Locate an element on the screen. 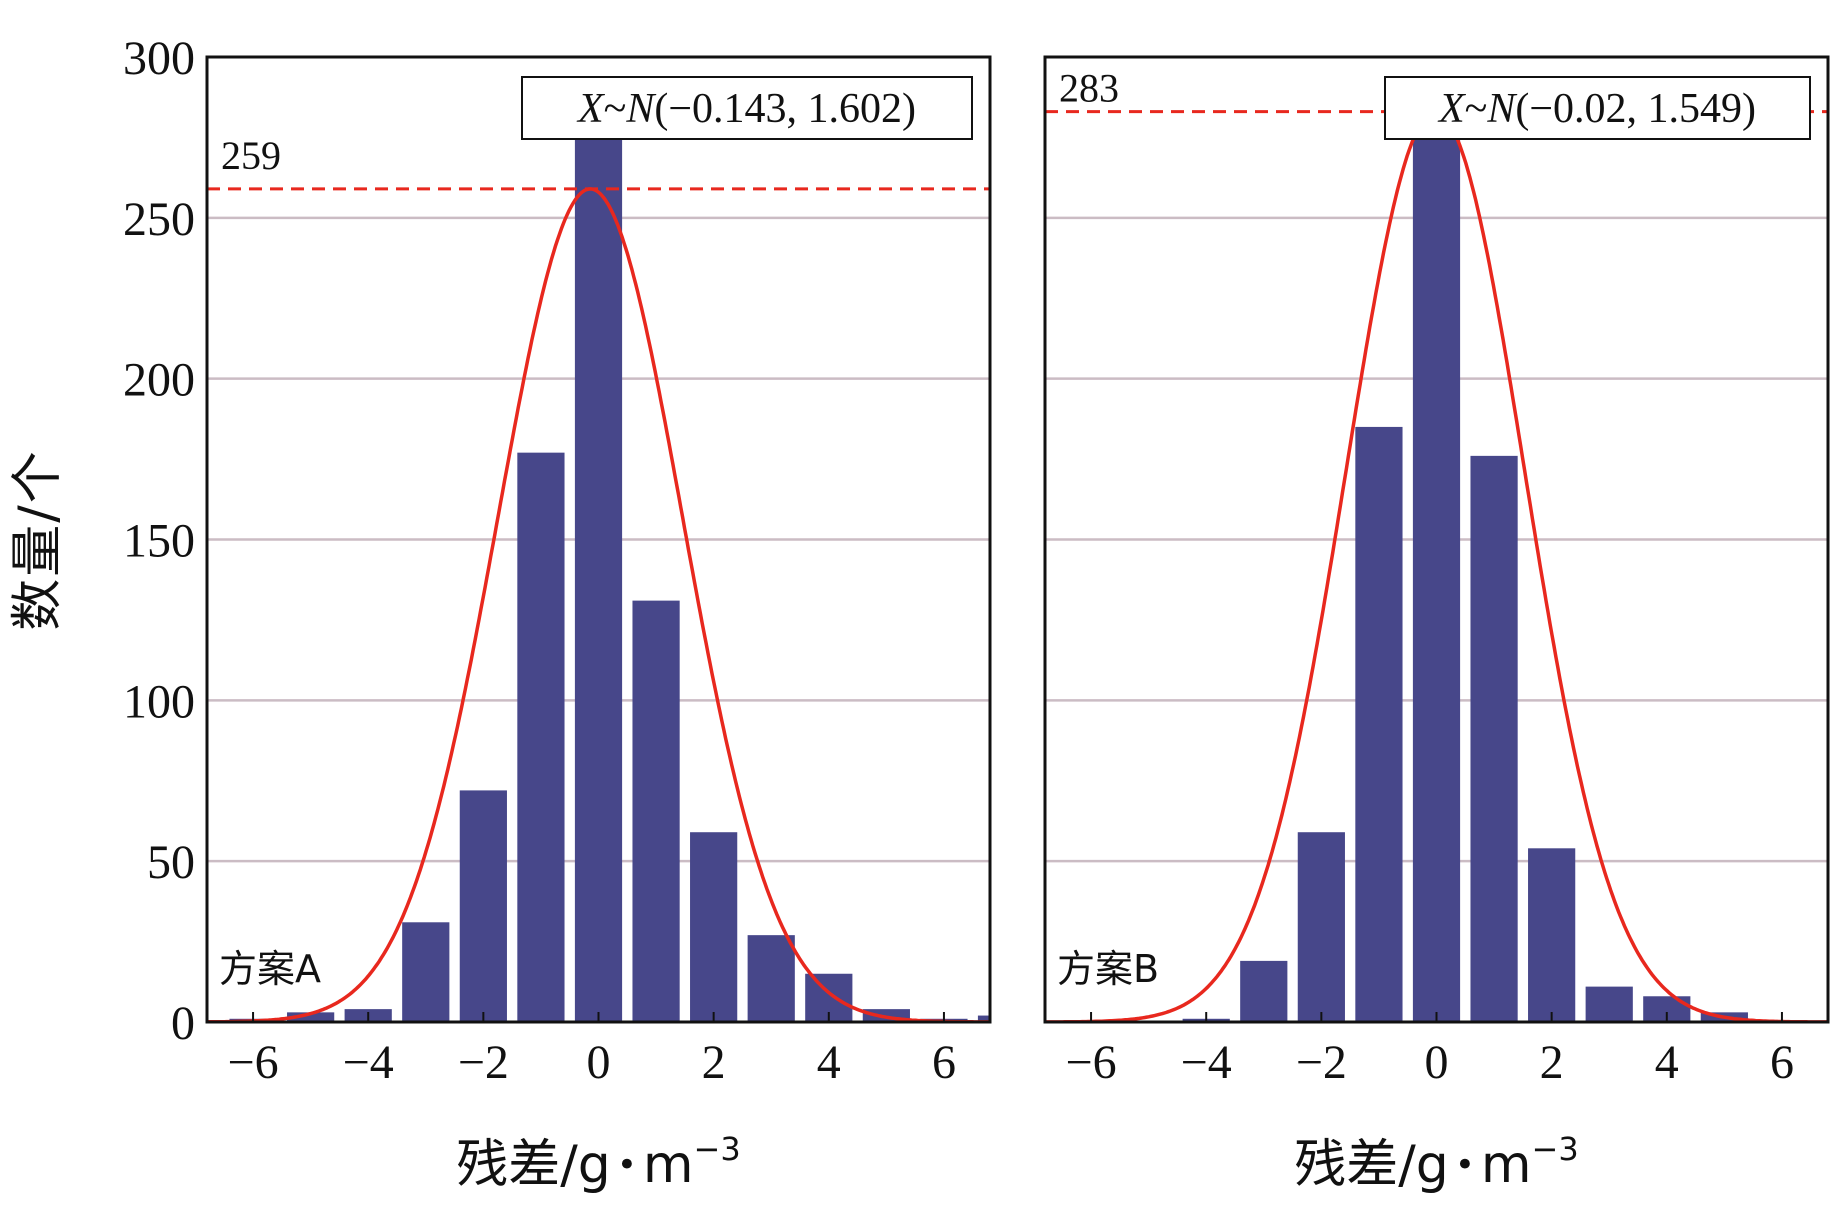 This screenshot has width=1843, height=1205. y-tick-label: 100 is located at coordinates (159, 701).